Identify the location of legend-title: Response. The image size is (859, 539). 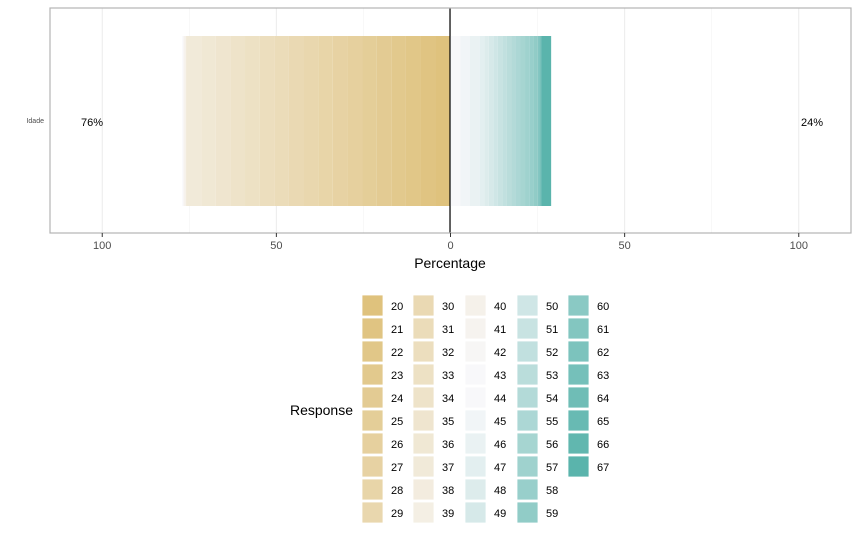
(321, 410).